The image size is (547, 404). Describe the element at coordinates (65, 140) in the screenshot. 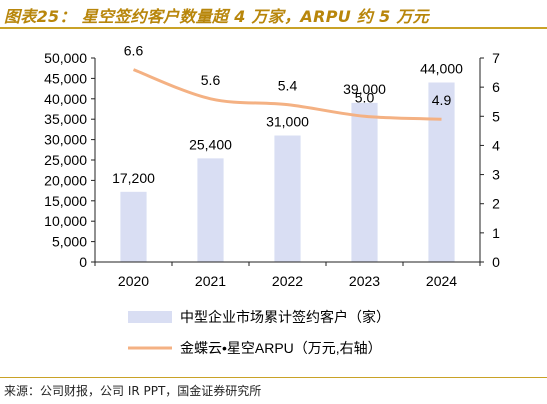

I see `y-left-tick-label: 30,000` at that location.